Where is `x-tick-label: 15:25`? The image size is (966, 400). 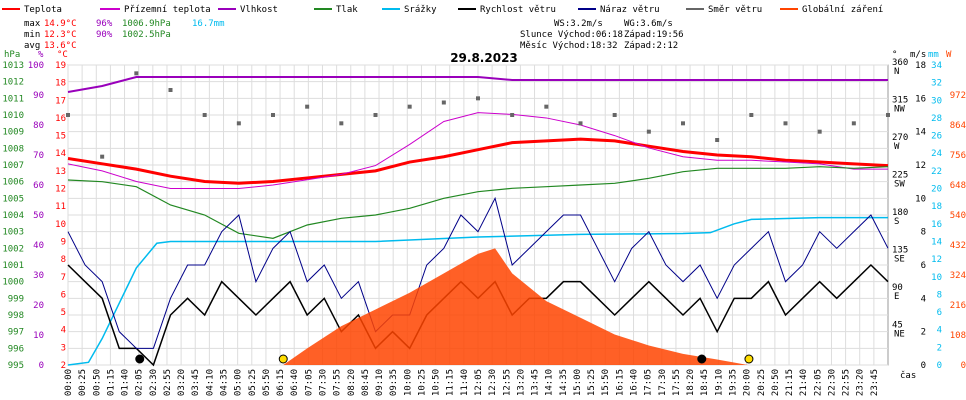
x-tick-label: 15:25 is located at coordinates (592, 382).